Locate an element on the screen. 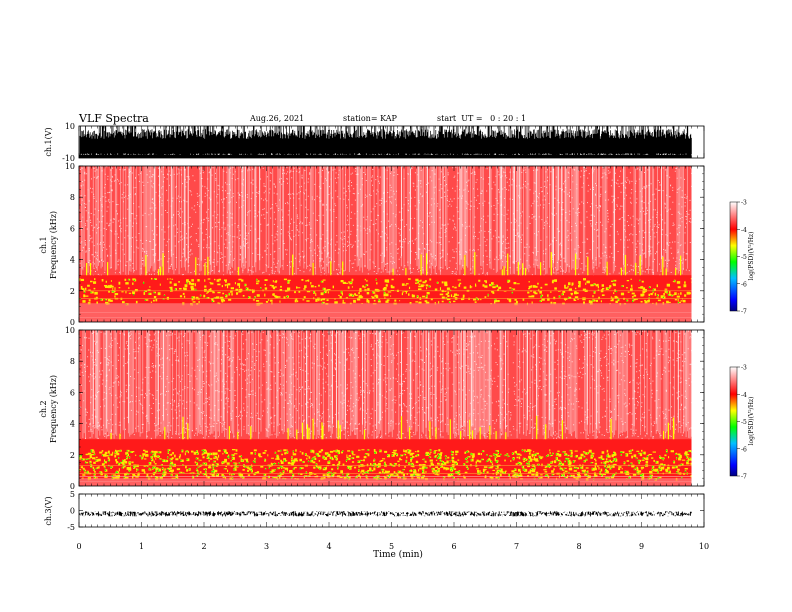 This screenshot has width=792, height=612. ch3-ylabel: ch.3(V) is located at coordinates (48, 510).